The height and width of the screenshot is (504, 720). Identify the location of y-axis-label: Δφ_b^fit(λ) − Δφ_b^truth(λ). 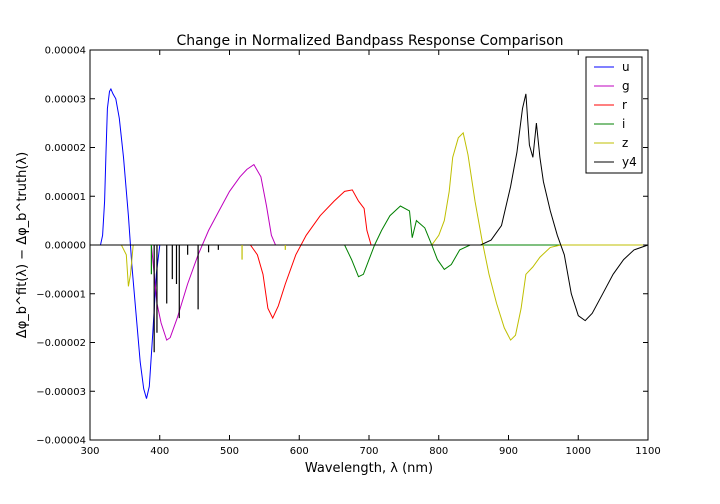
(22, 245).